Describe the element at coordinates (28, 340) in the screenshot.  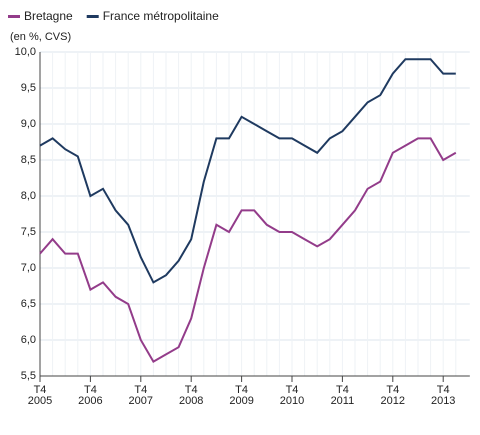
I see `y-tick-label: 6,0` at that location.